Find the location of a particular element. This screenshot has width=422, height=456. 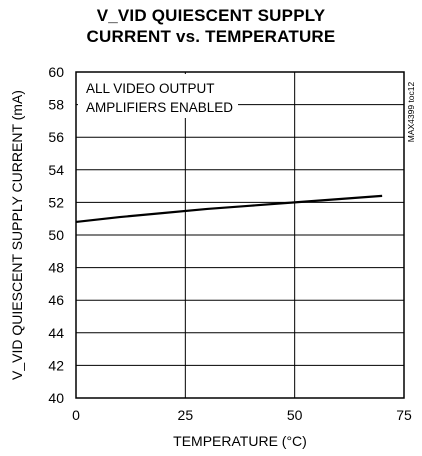

y-tick-label: 58 is located at coordinates (56, 105).